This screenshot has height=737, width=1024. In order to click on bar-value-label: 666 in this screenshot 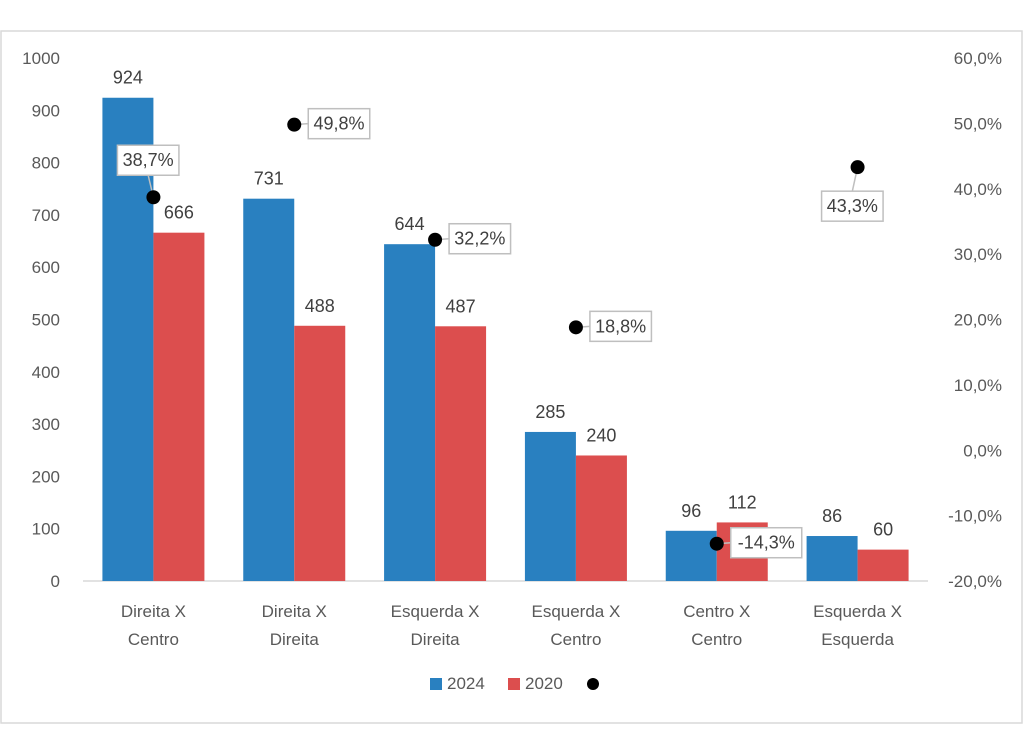, I will do `click(179, 213)`.